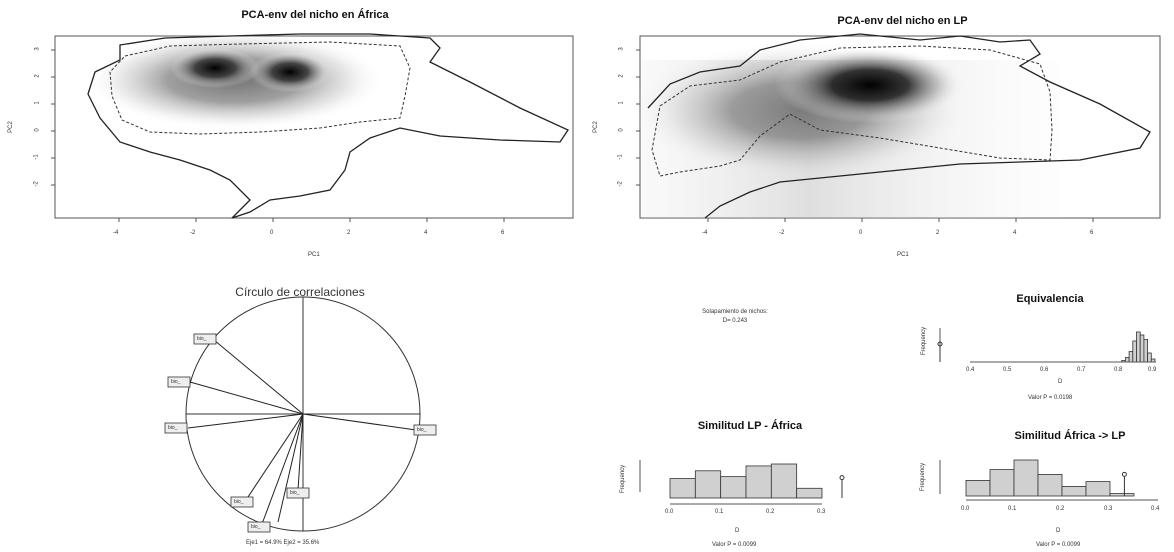 This screenshot has width=1174, height=552. What do you see at coordinates (173, 428) in the screenshot?
I see `corr-var-3: bio_` at bounding box center [173, 428].